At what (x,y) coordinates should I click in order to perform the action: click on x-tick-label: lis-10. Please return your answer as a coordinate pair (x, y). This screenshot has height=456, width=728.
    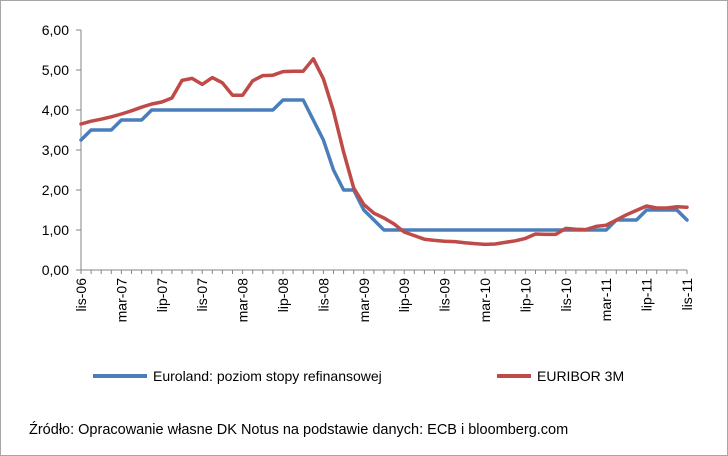
    Looking at the image, I should click on (566, 295).